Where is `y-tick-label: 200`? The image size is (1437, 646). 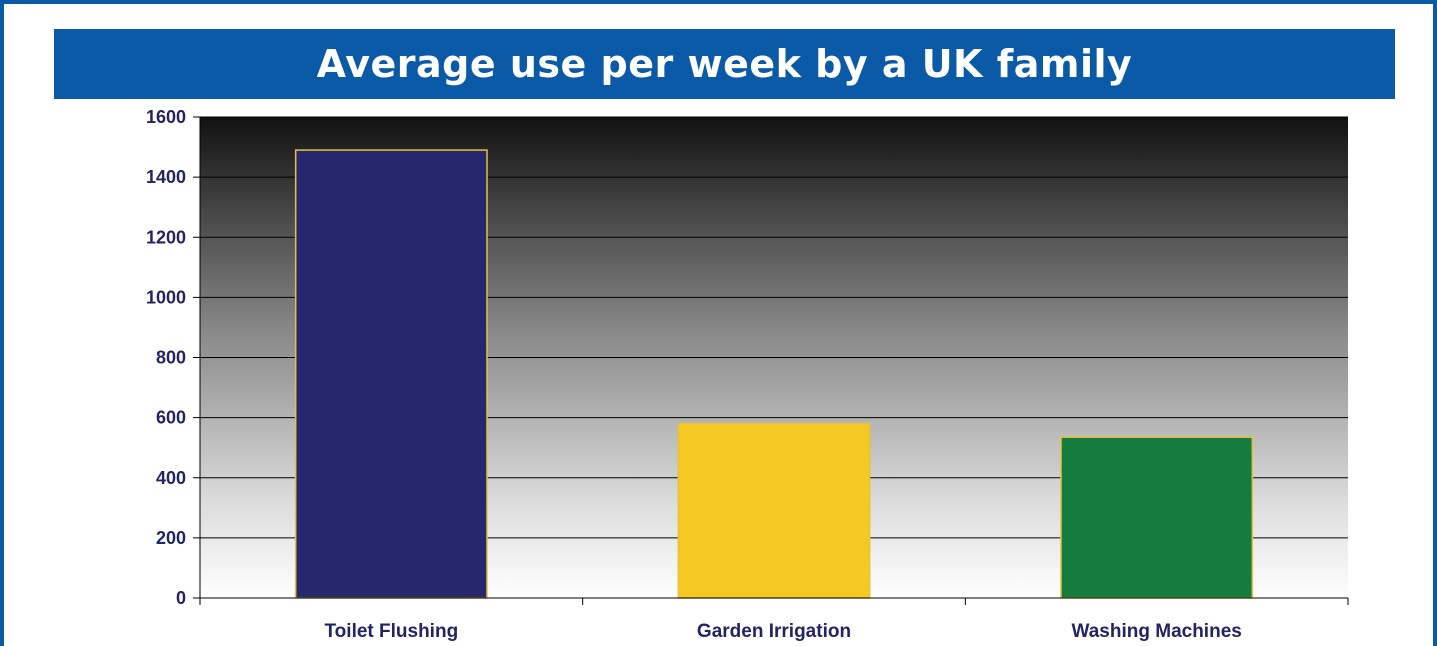
y-tick-label: 200 is located at coordinates (171, 538).